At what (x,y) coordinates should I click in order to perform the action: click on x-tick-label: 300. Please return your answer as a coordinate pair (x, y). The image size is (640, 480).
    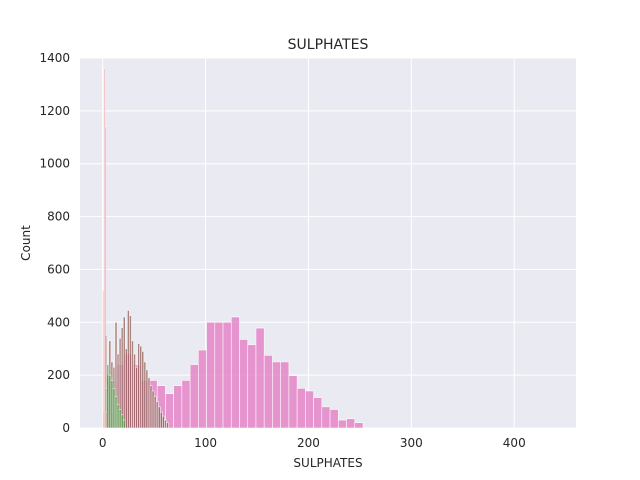
    Looking at the image, I should click on (411, 443).